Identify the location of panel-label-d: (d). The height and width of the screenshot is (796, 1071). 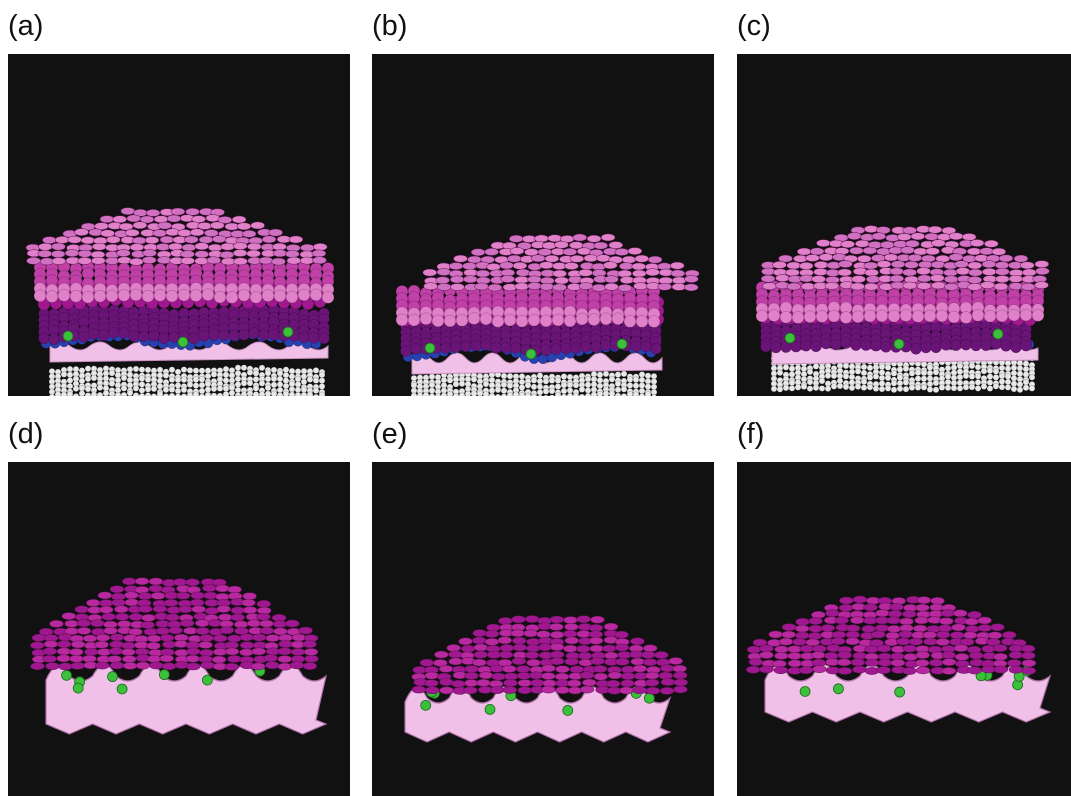
(26, 434).